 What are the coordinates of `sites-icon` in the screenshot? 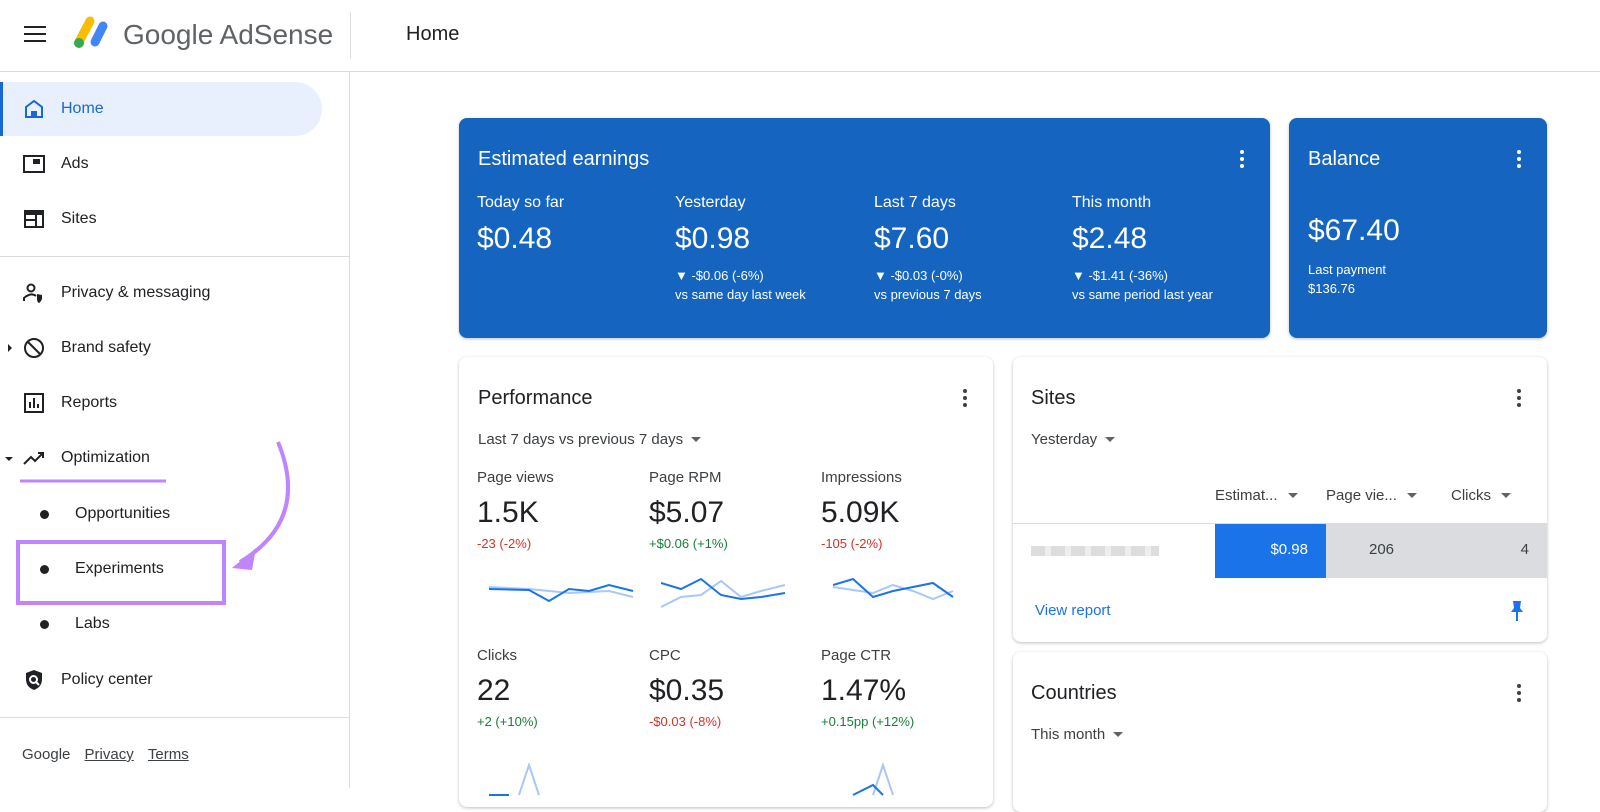 It's located at (34, 219).